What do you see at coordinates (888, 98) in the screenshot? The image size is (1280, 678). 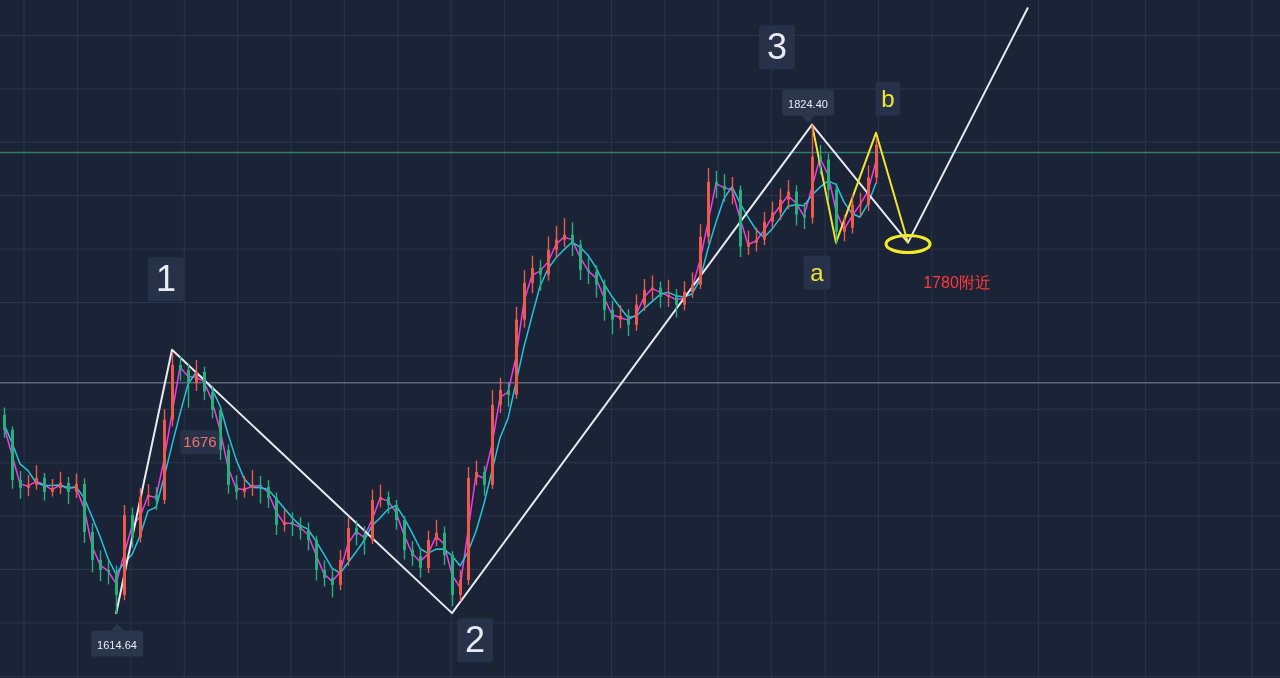 I see `text: b` at bounding box center [888, 98].